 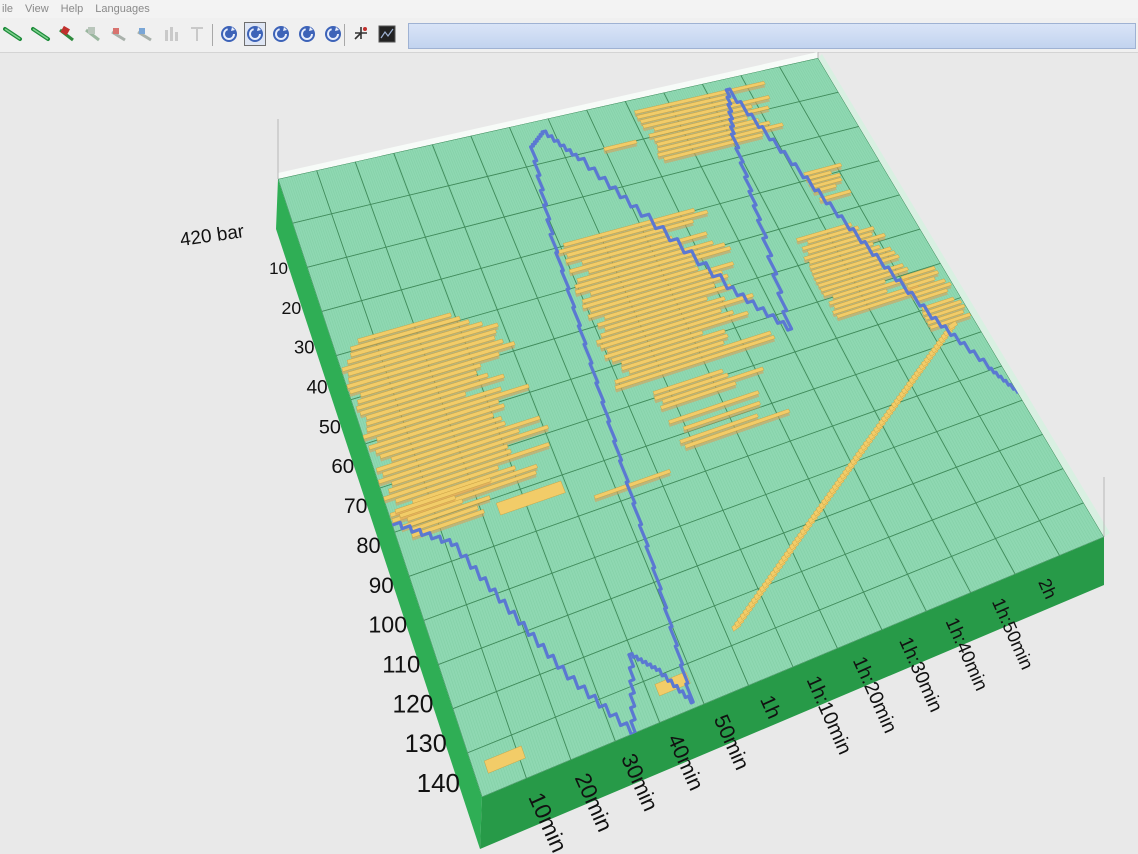 What do you see at coordinates (67, 34) in the screenshot?
I see `toolbar-button-red-tool` at bounding box center [67, 34].